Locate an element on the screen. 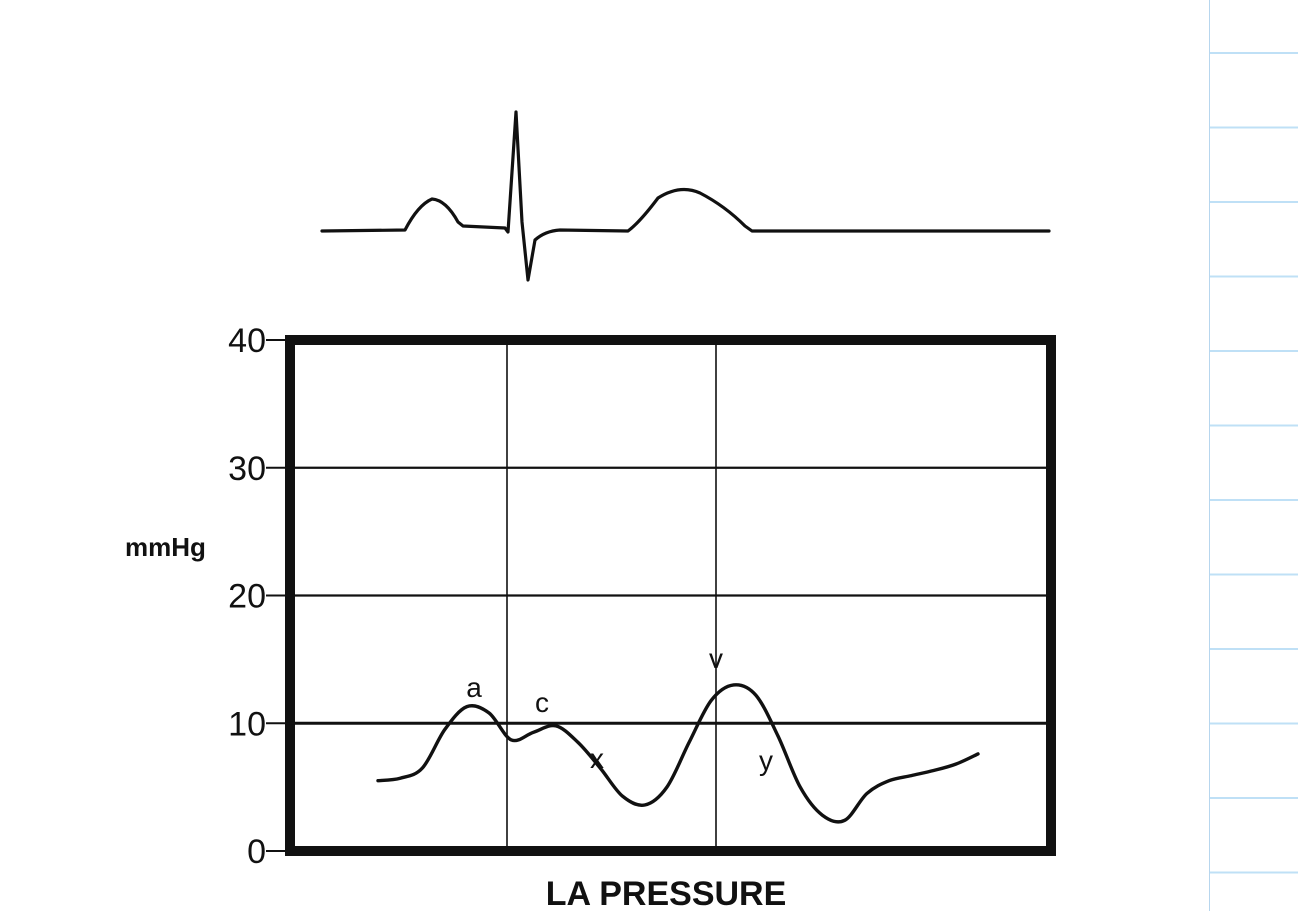  annotation-y: y is located at coordinates (766, 760).